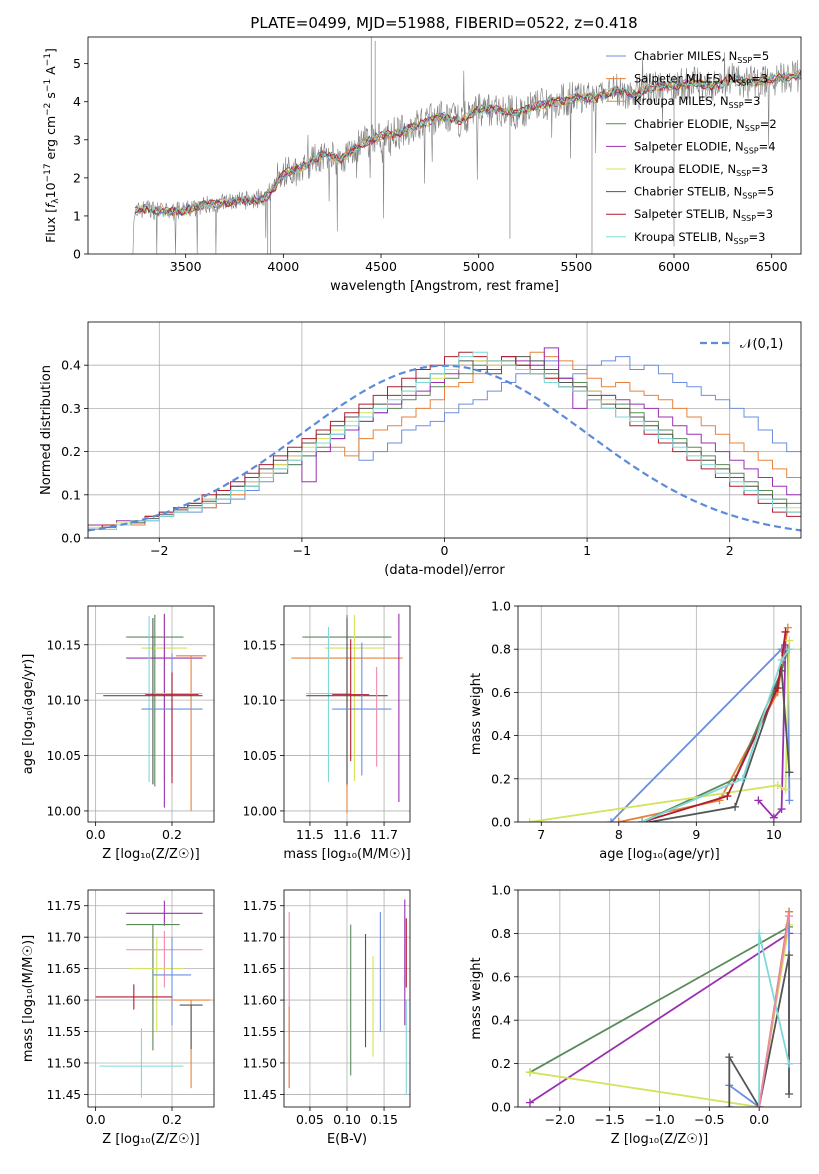  I want to click on x-tick-label: 0.05, so click(310, 1119).